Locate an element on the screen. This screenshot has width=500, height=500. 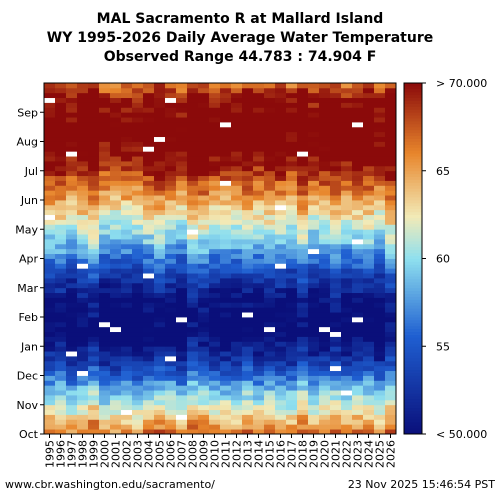
colorbar-tick-label: 60 is located at coordinates (443, 259).